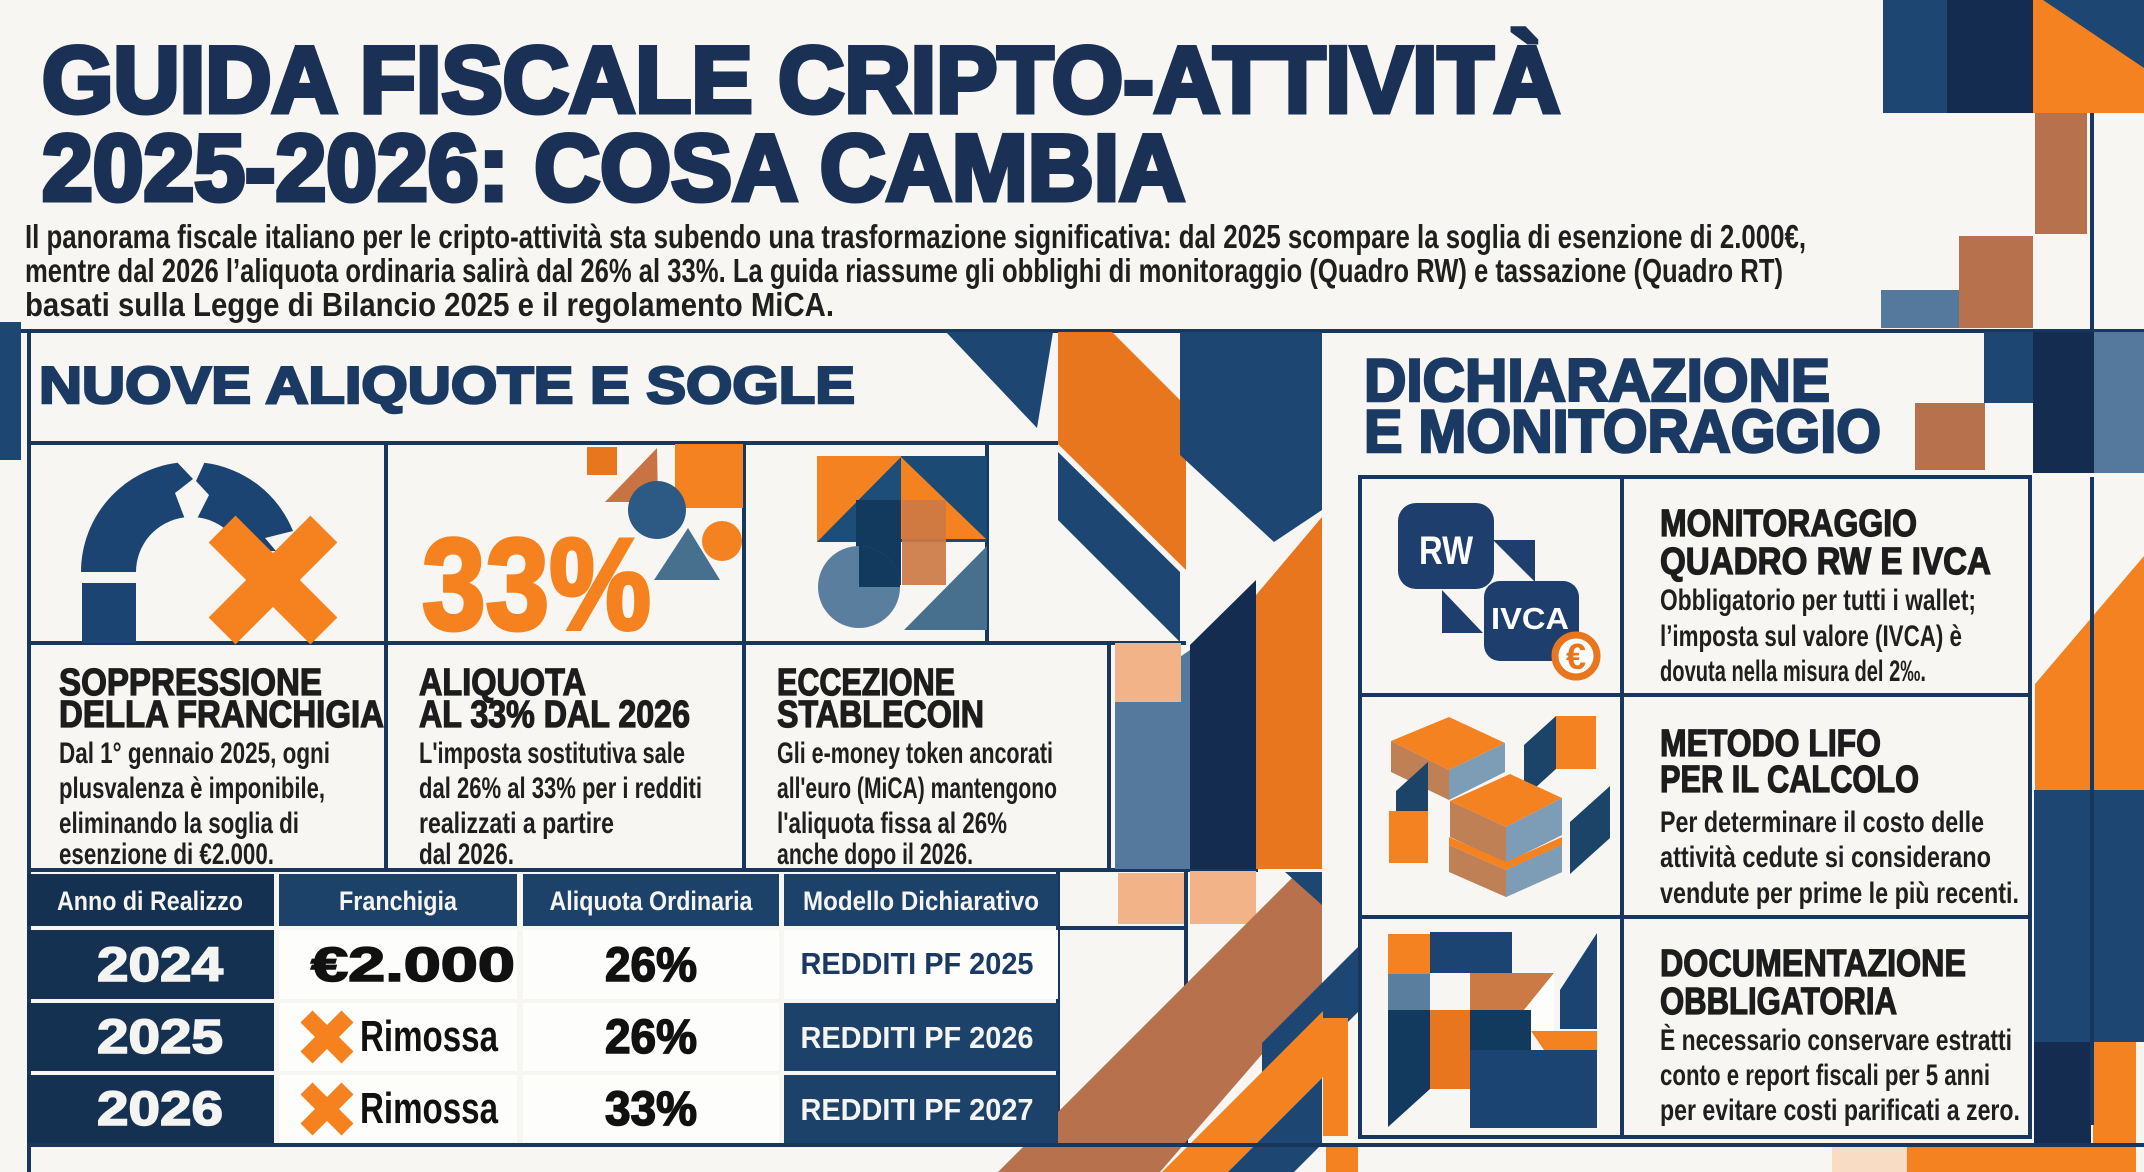 This screenshot has width=2144, height=1172. What do you see at coordinates (166, 854) in the screenshot?
I see `svg-text: esenzione di €2.000.` at bounding box center [166, 854].